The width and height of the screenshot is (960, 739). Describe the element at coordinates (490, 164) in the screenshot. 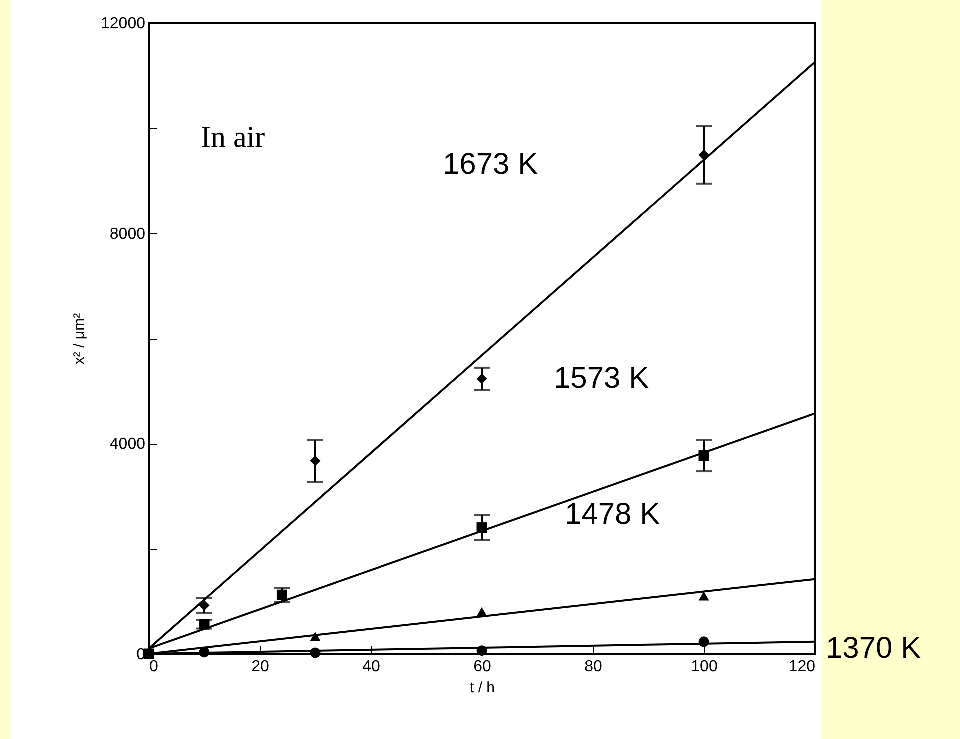

I see `annotation: 1673 K` at that location.